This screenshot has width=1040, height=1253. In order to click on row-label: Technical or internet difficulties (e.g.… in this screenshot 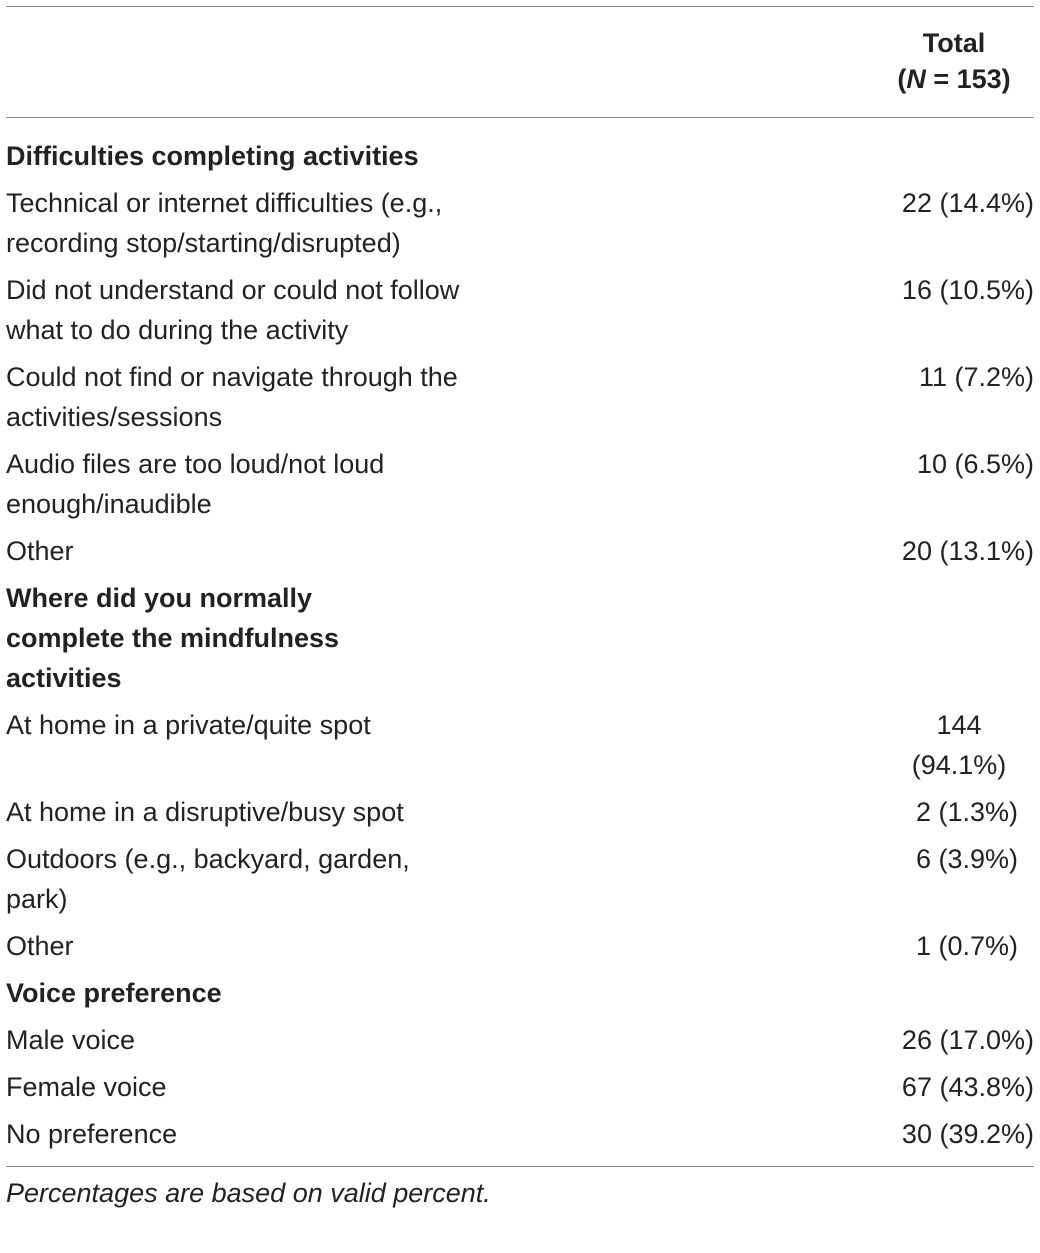, I will do `click(224, 223)`.